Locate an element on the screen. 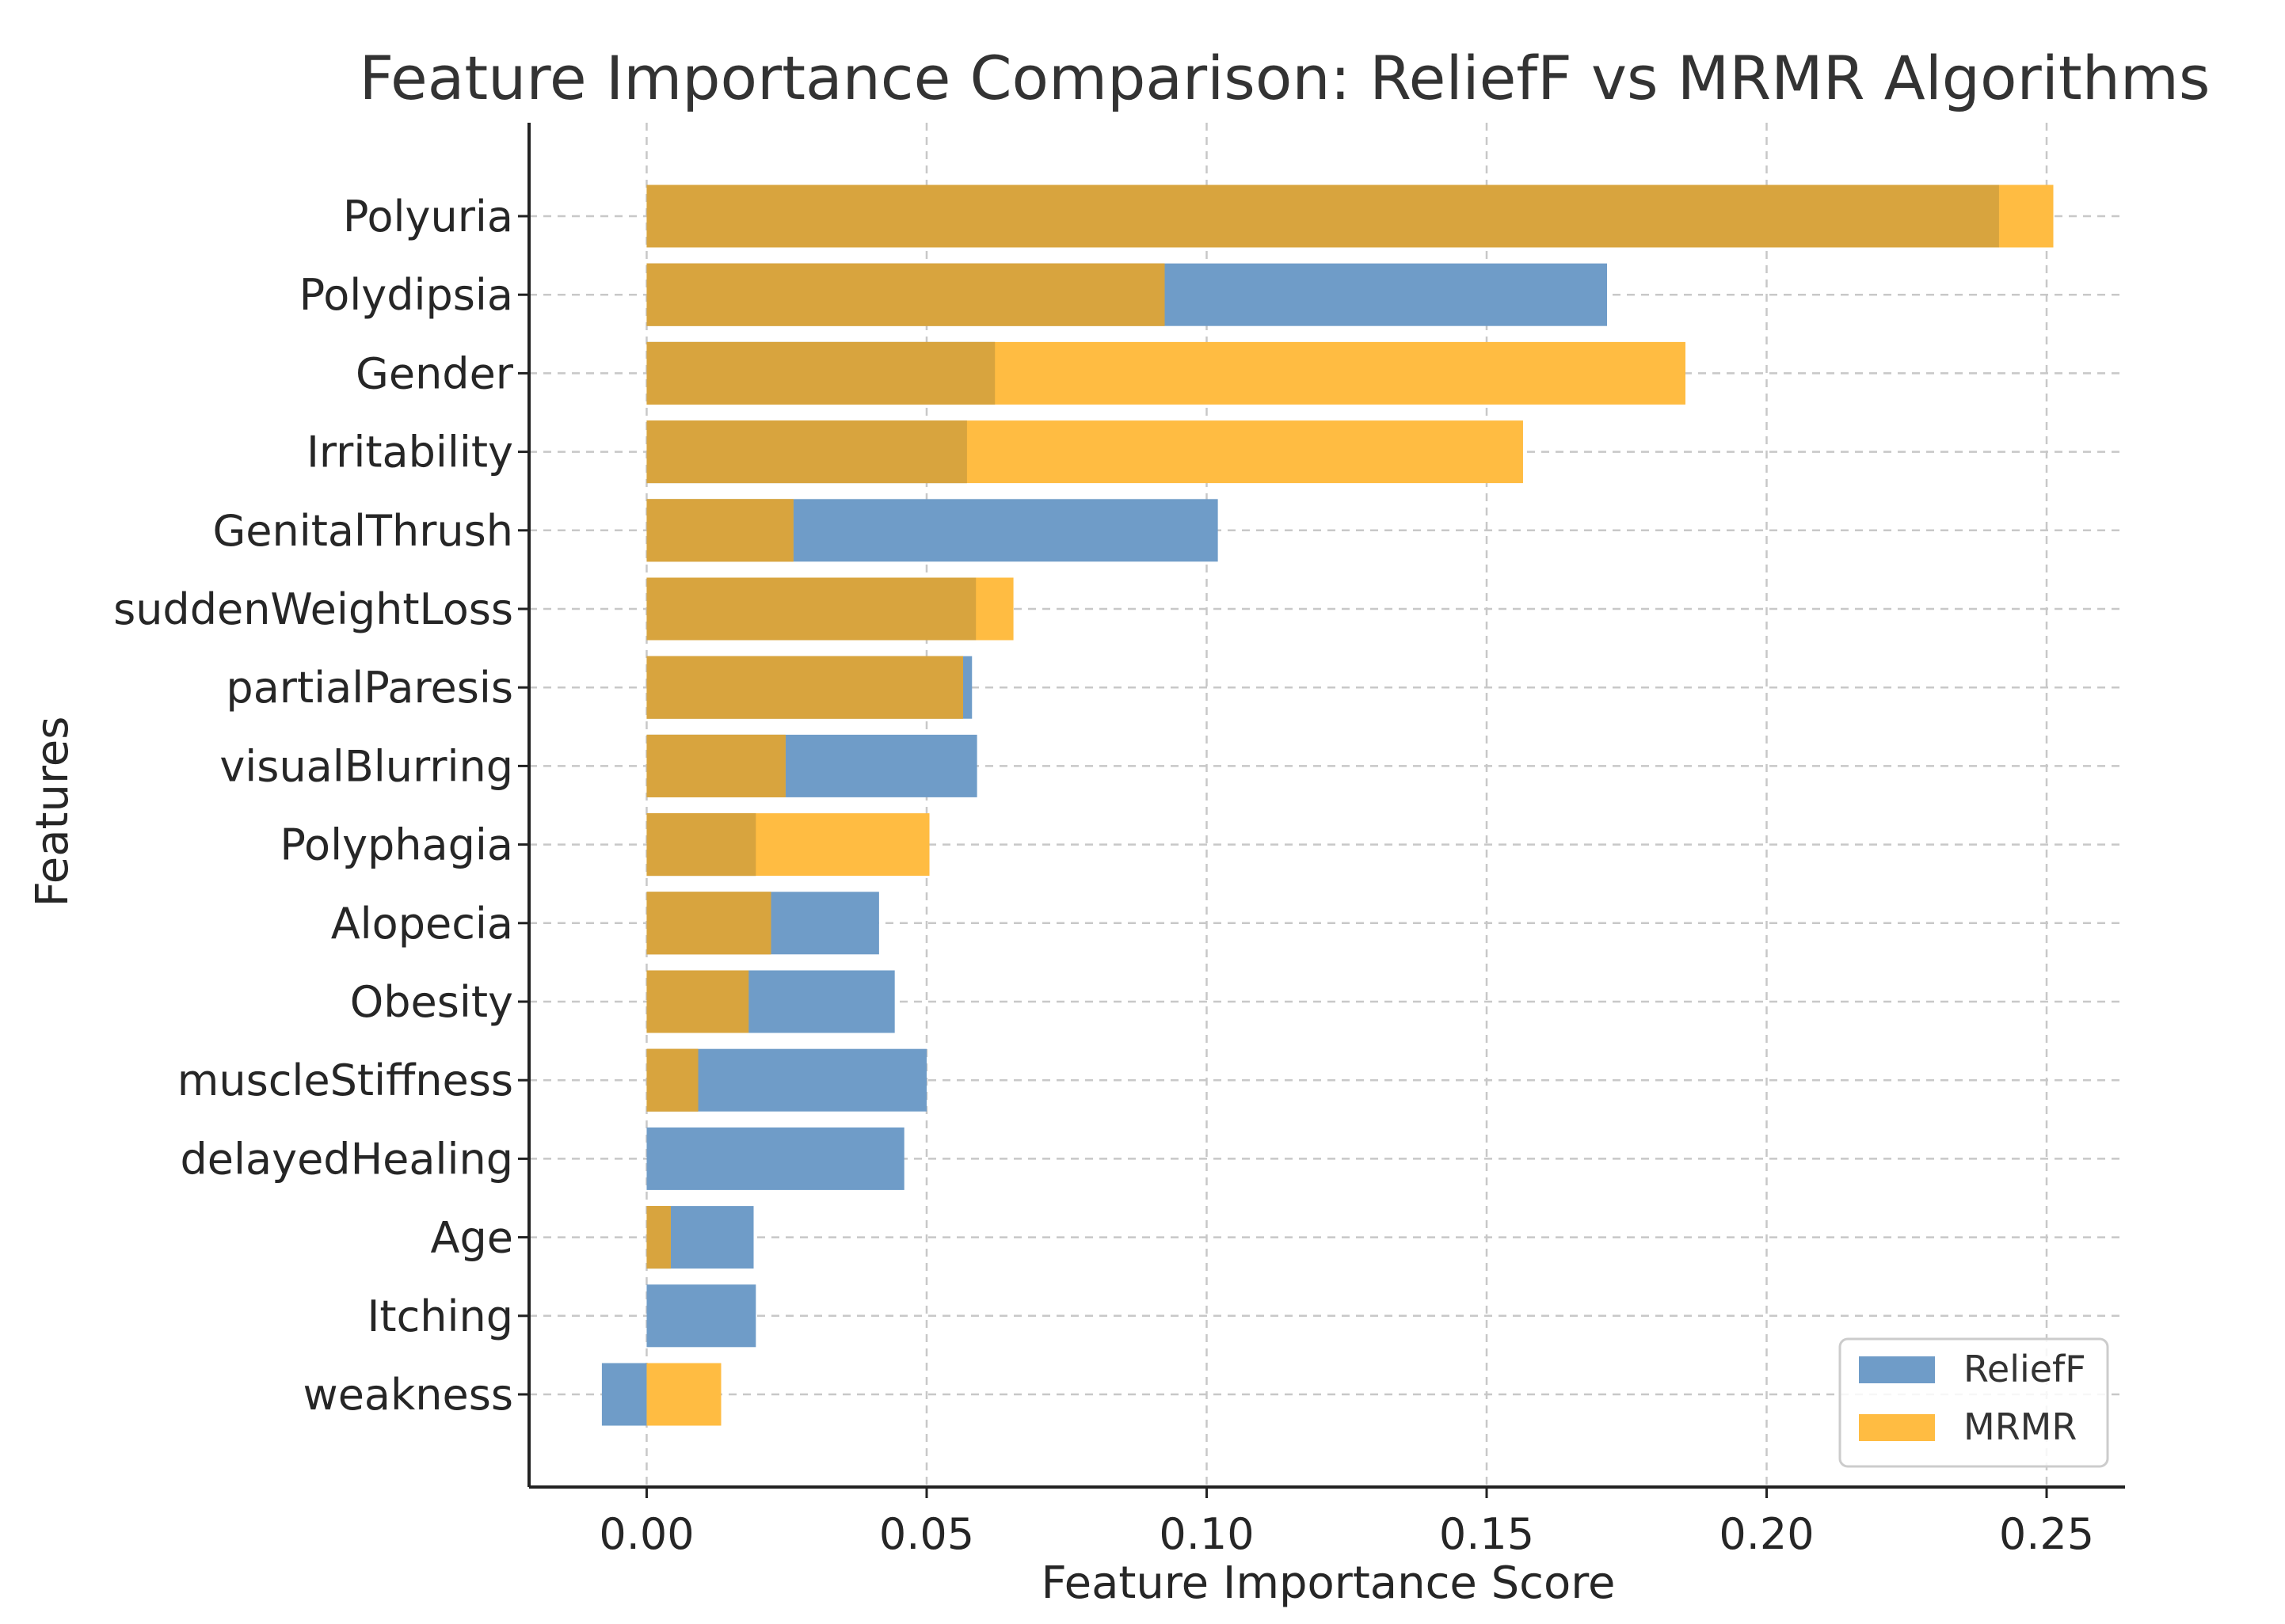  legend-label-mrmr: MRMR is located at coordinates (2020, 1427).